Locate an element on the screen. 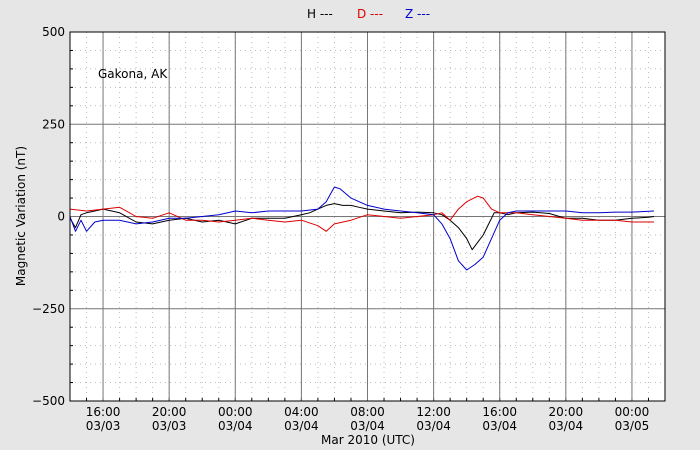 The width and height of the screenshot is (700, 450). y-tick-label: −500 is located at coordinates (48, 401).